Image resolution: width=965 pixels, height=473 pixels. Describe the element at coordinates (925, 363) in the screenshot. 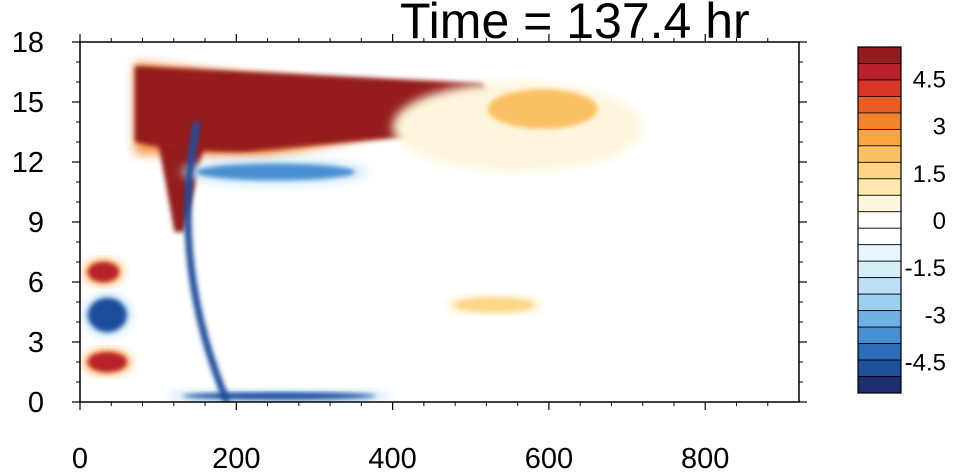

I see `colorbar-label: -4.5` at that location.